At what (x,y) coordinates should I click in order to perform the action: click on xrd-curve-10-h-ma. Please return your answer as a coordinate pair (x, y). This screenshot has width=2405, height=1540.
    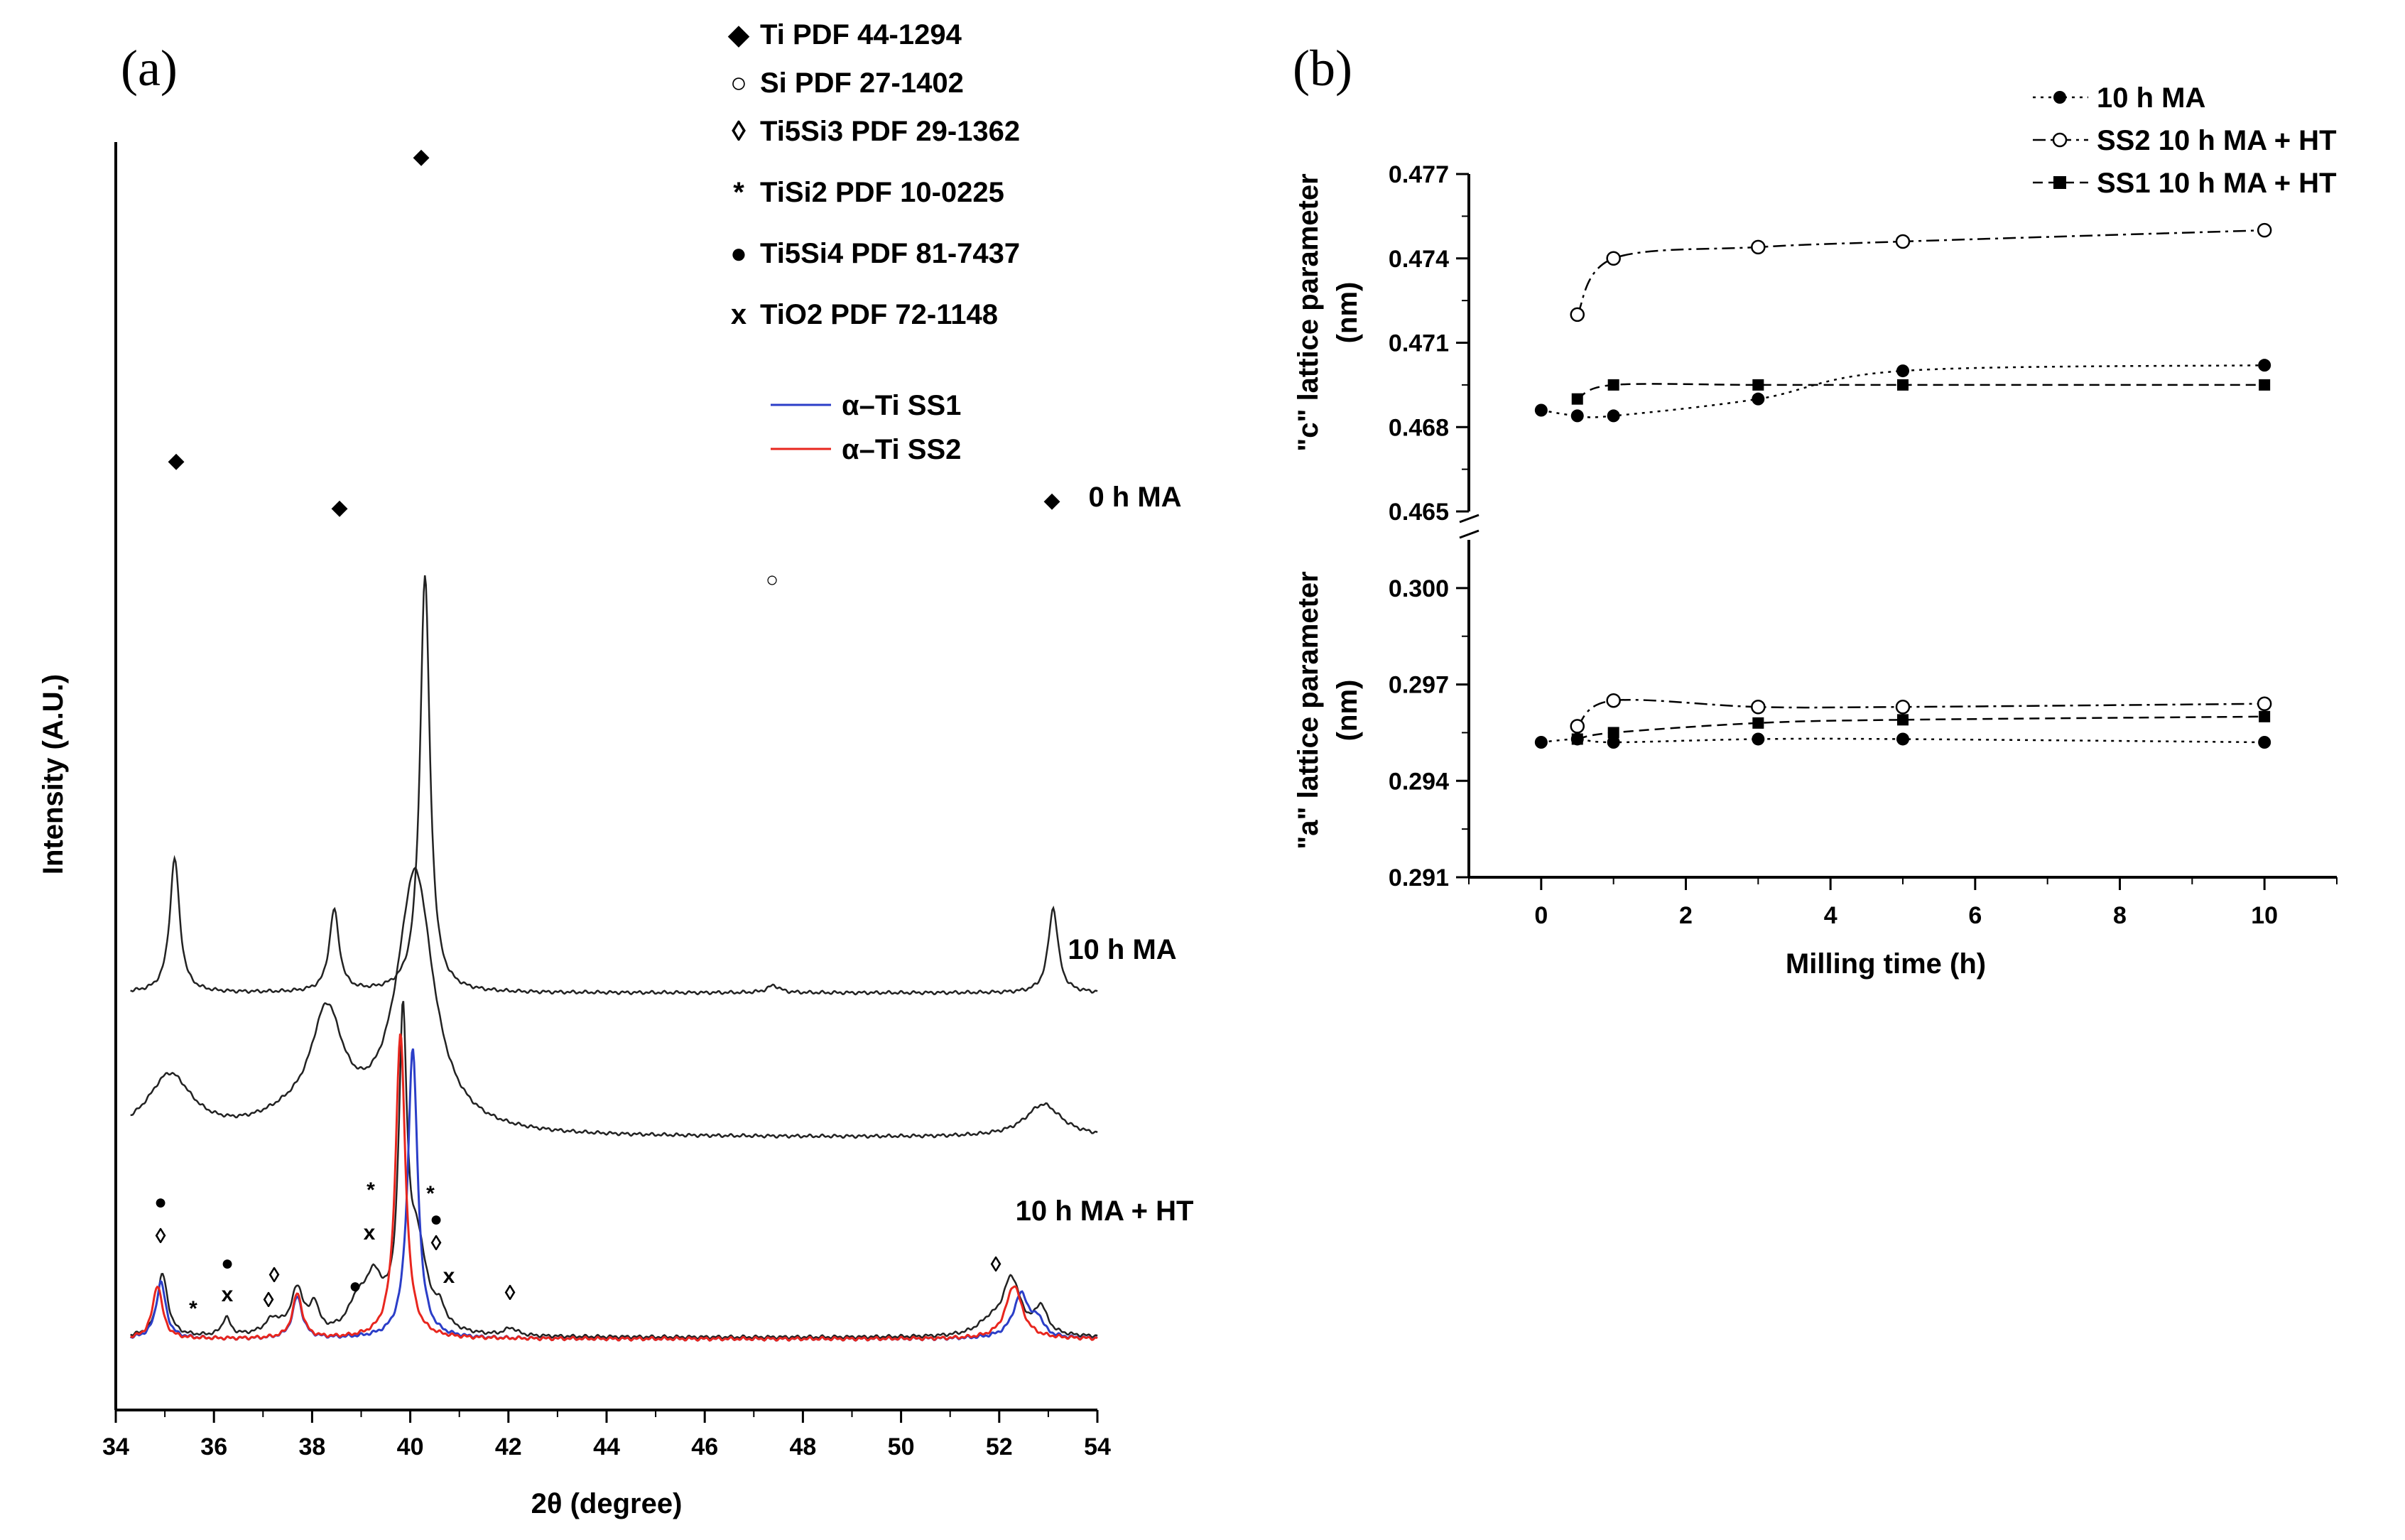
    Looking at the image, I should click on (614, 1003).